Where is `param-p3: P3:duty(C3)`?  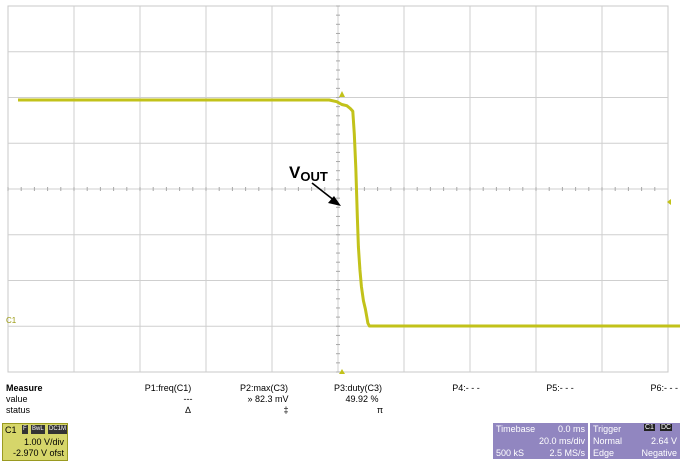
param-p3: P3:duty(C3) is located at coordinates (358, 388).